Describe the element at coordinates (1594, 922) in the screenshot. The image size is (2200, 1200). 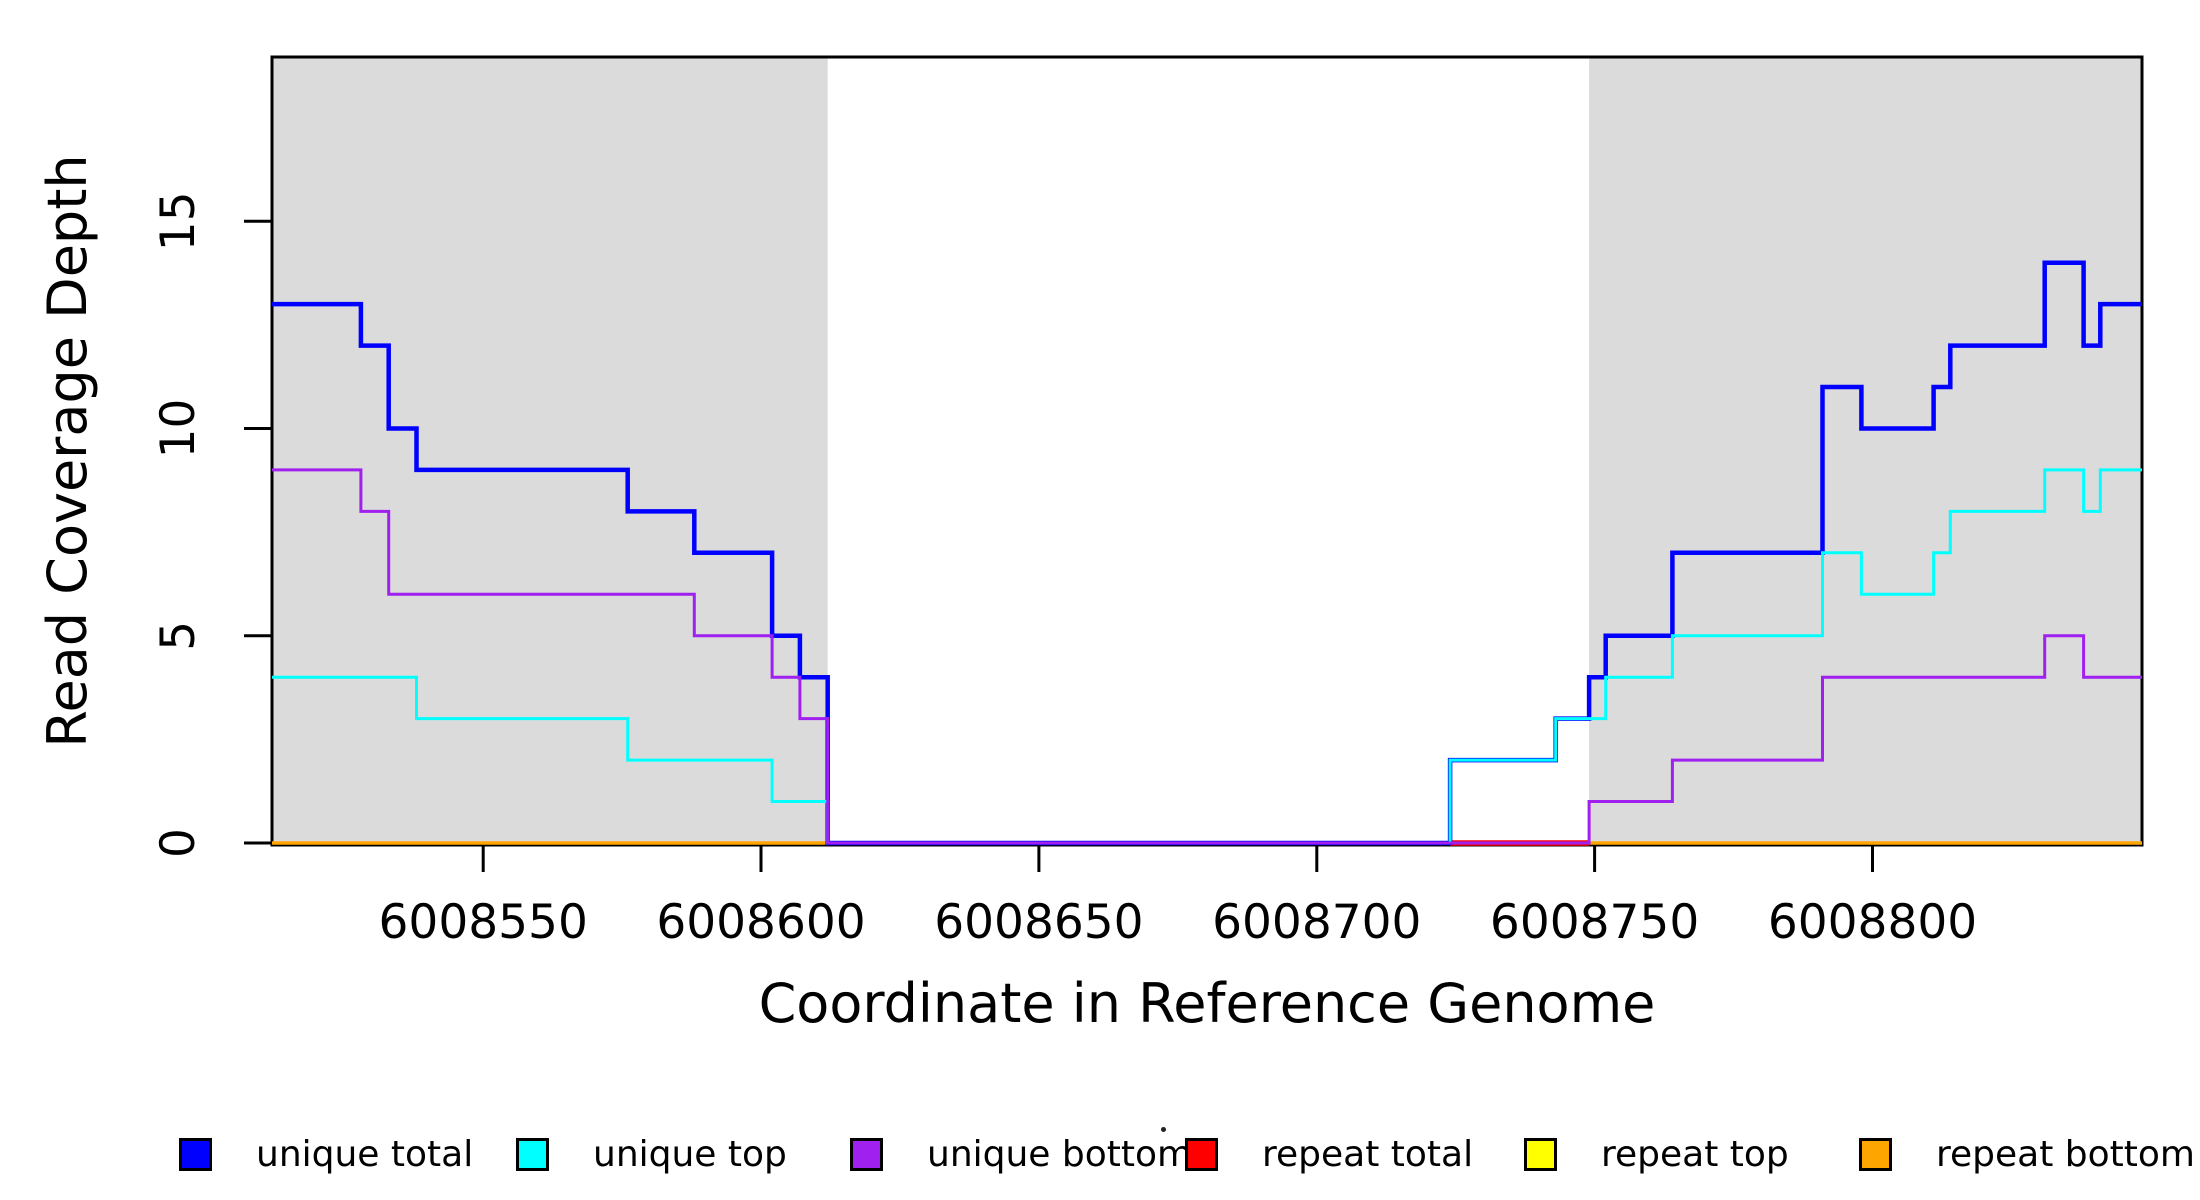
I see `x-axis-tick-label-4: 6008750` at that location.